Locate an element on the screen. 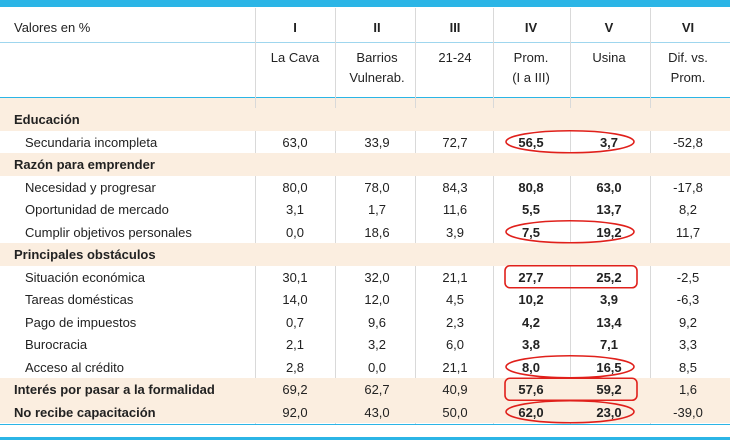 Image resolution: width=730 pixels, height=443 pixels. cell-value: 3,1 is located at coordinates (295, 209).